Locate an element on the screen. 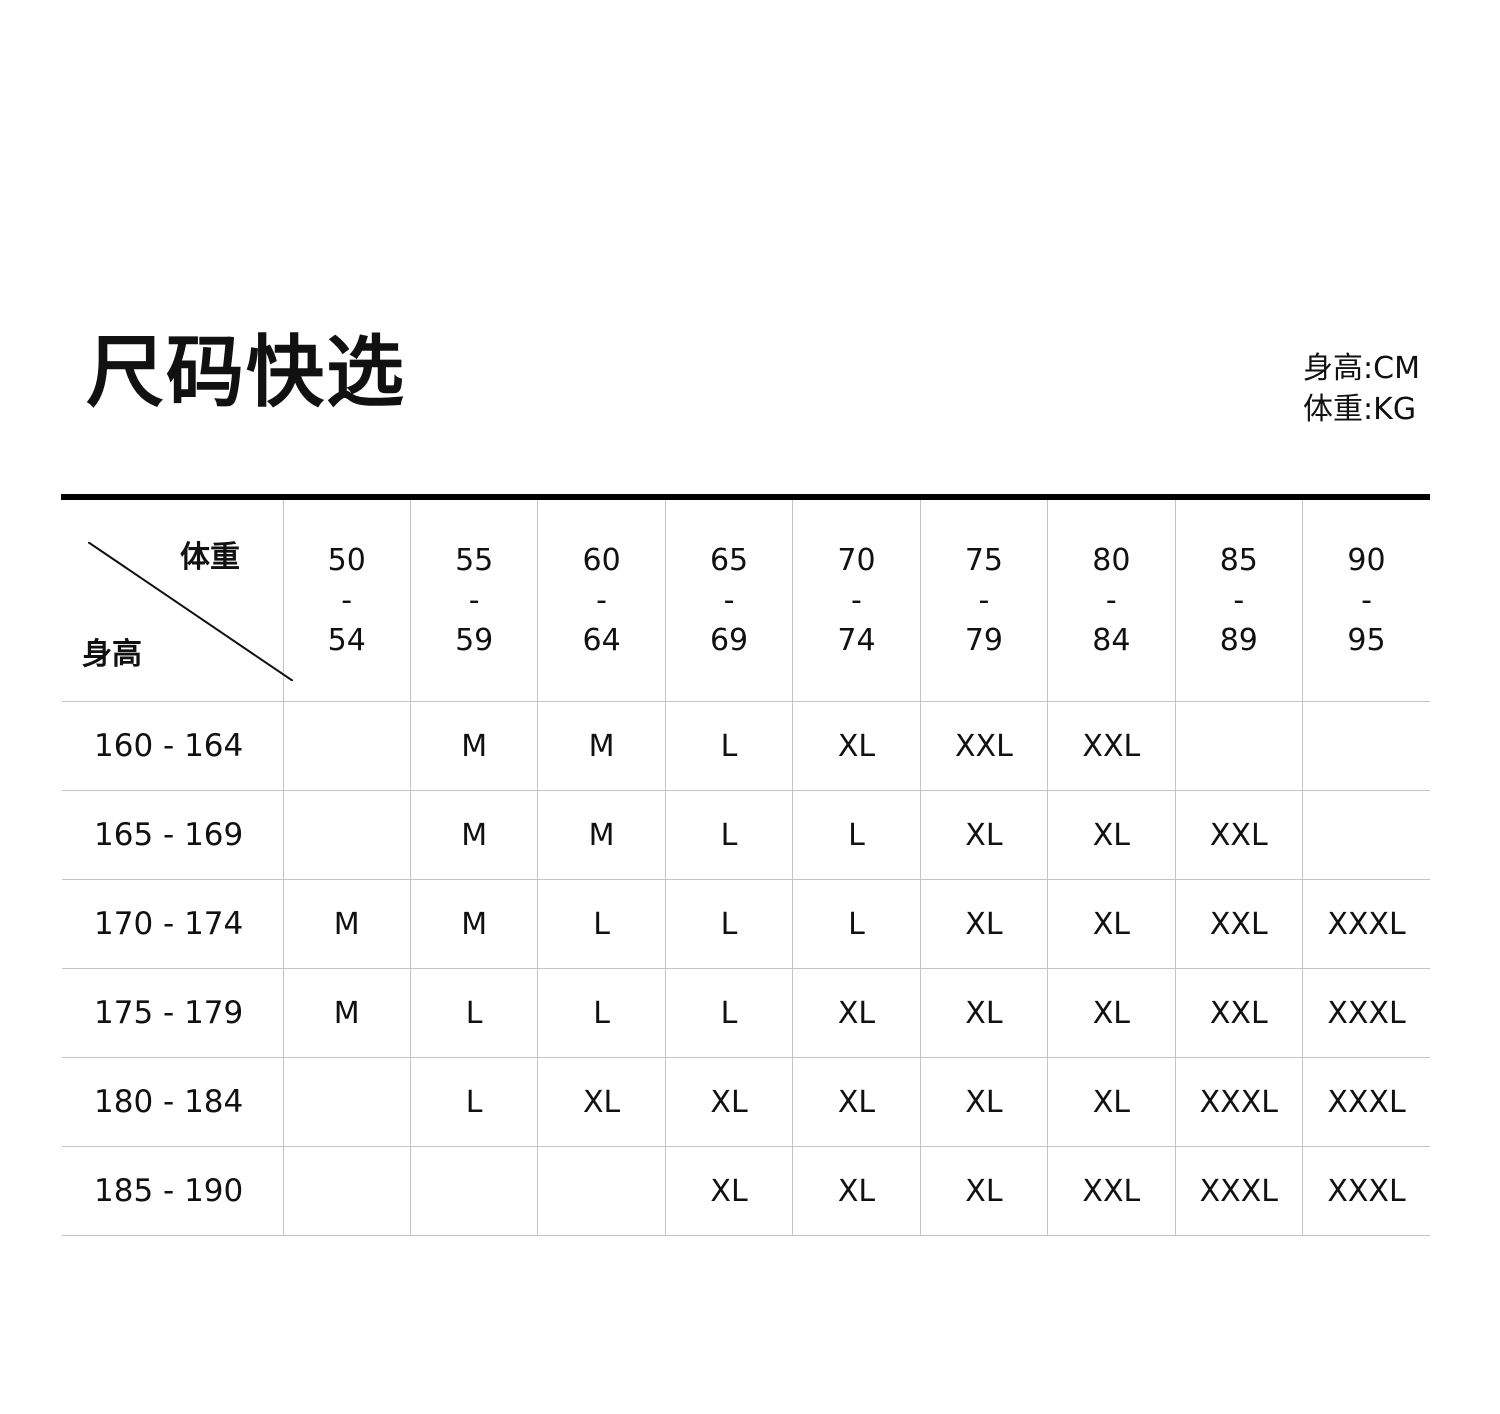 The width and height of the screenshot is (1500, 1414). weight-column-header: 75 - 79 is located at coordinates (984, 601).